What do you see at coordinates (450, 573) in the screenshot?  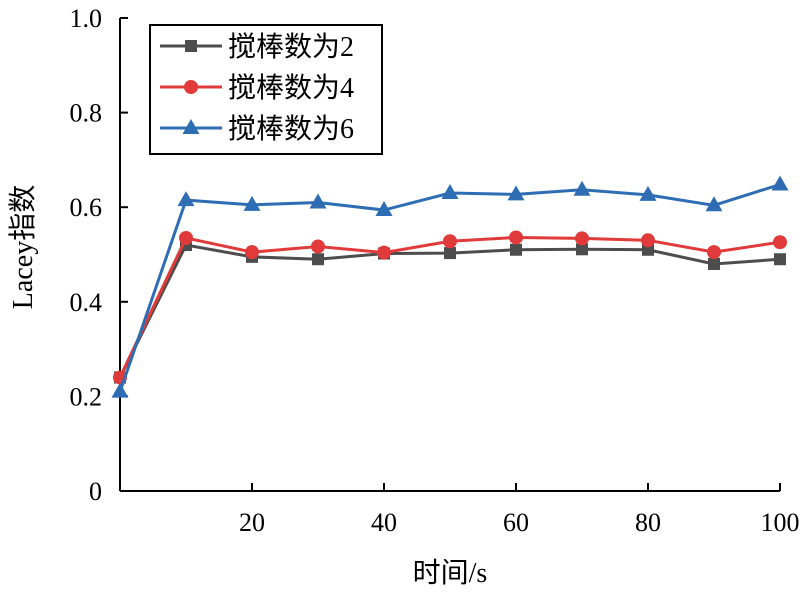 I see `x-axis-title: 时间/s` at bounding box center [450, 573].